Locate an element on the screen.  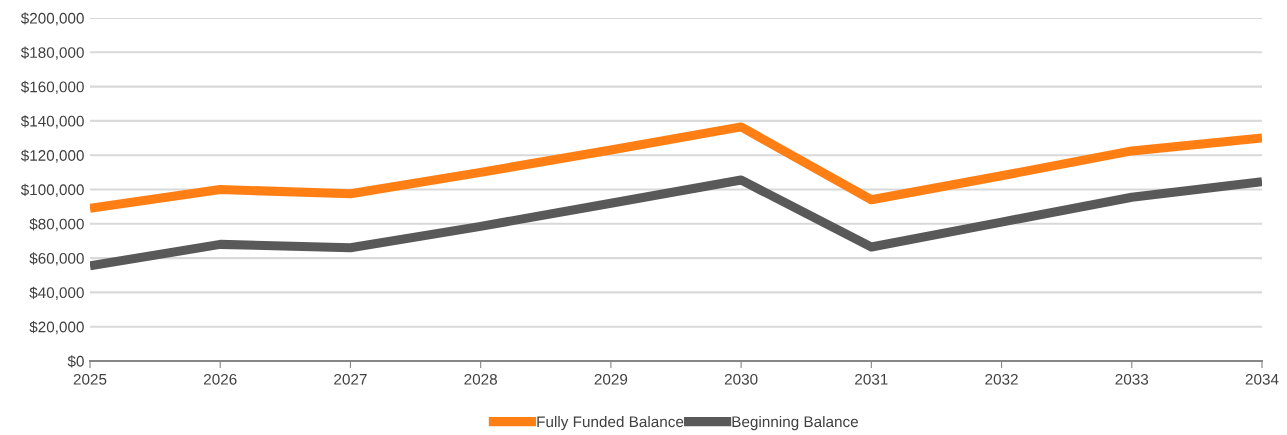
y-tick-label: $80,000 is located at coordinates (56, 225).